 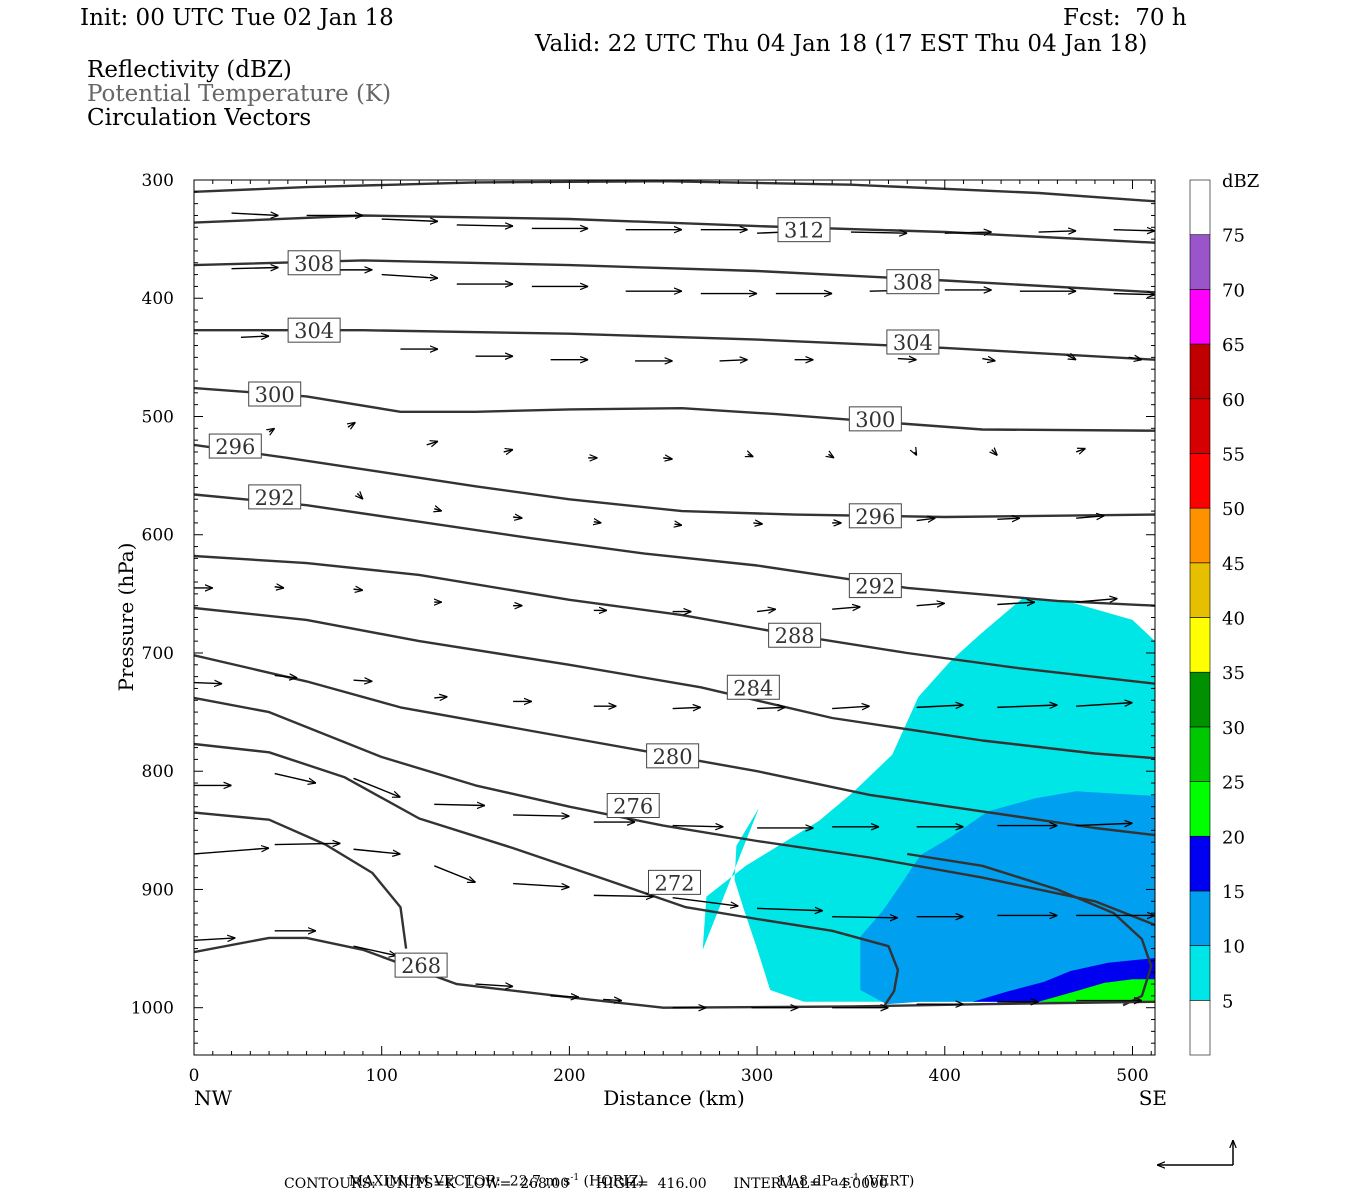 I want to click on x-end-label-left: NW, so click(x=213, y=1098).